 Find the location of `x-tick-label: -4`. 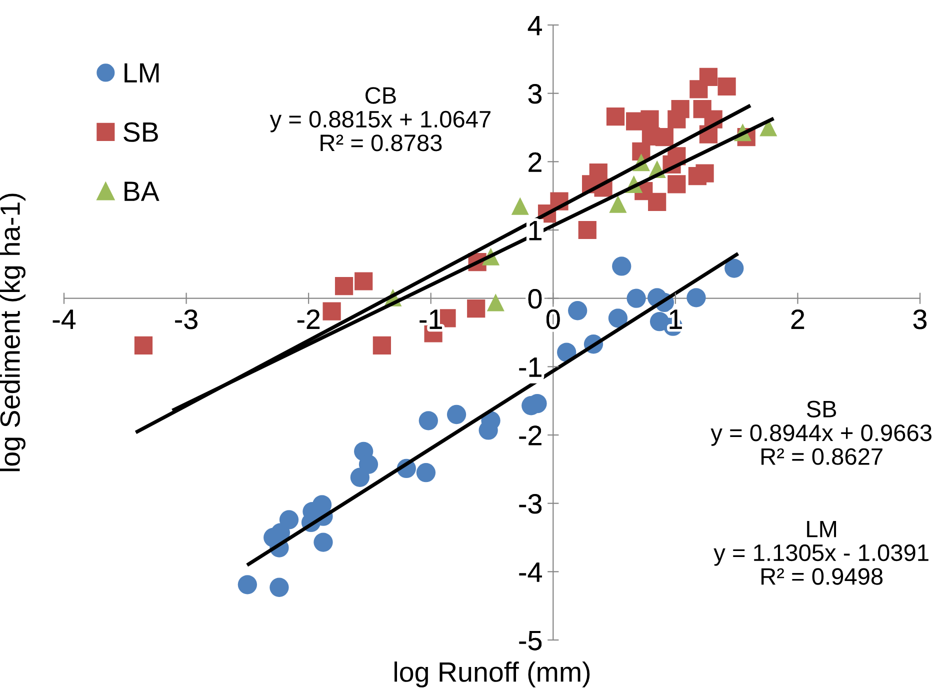

x-tick-label: -4 is located at coordinates (64, 319).